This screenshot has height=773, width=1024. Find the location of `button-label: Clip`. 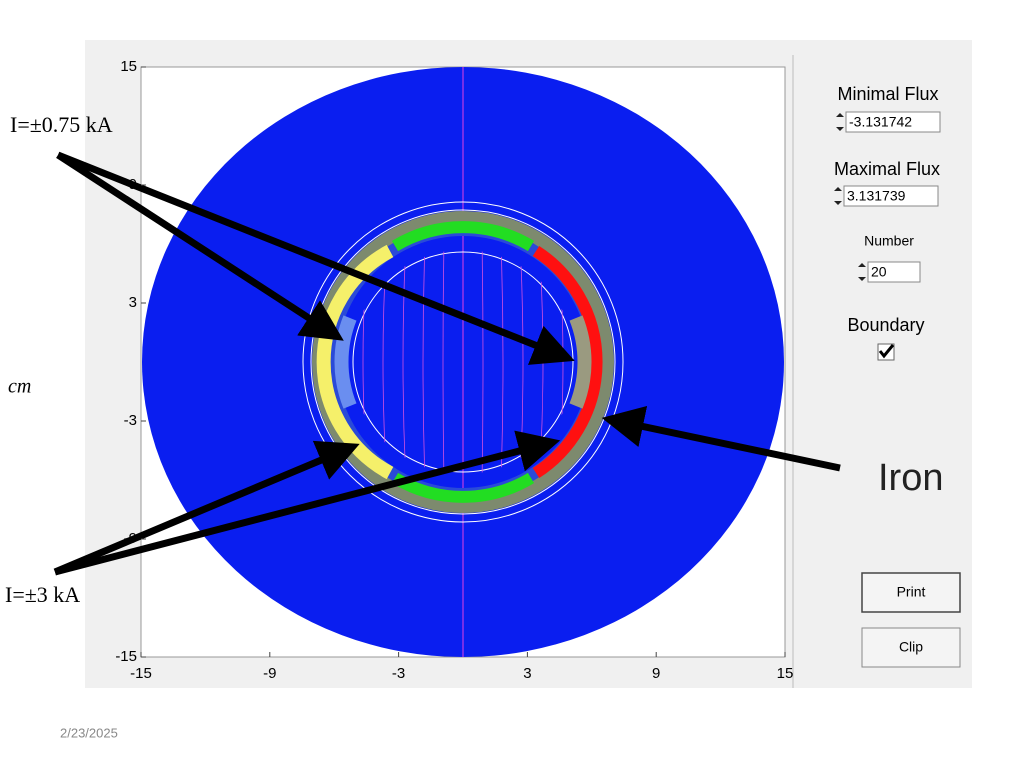

button-label: Clip is located at coordinates (911, 647).